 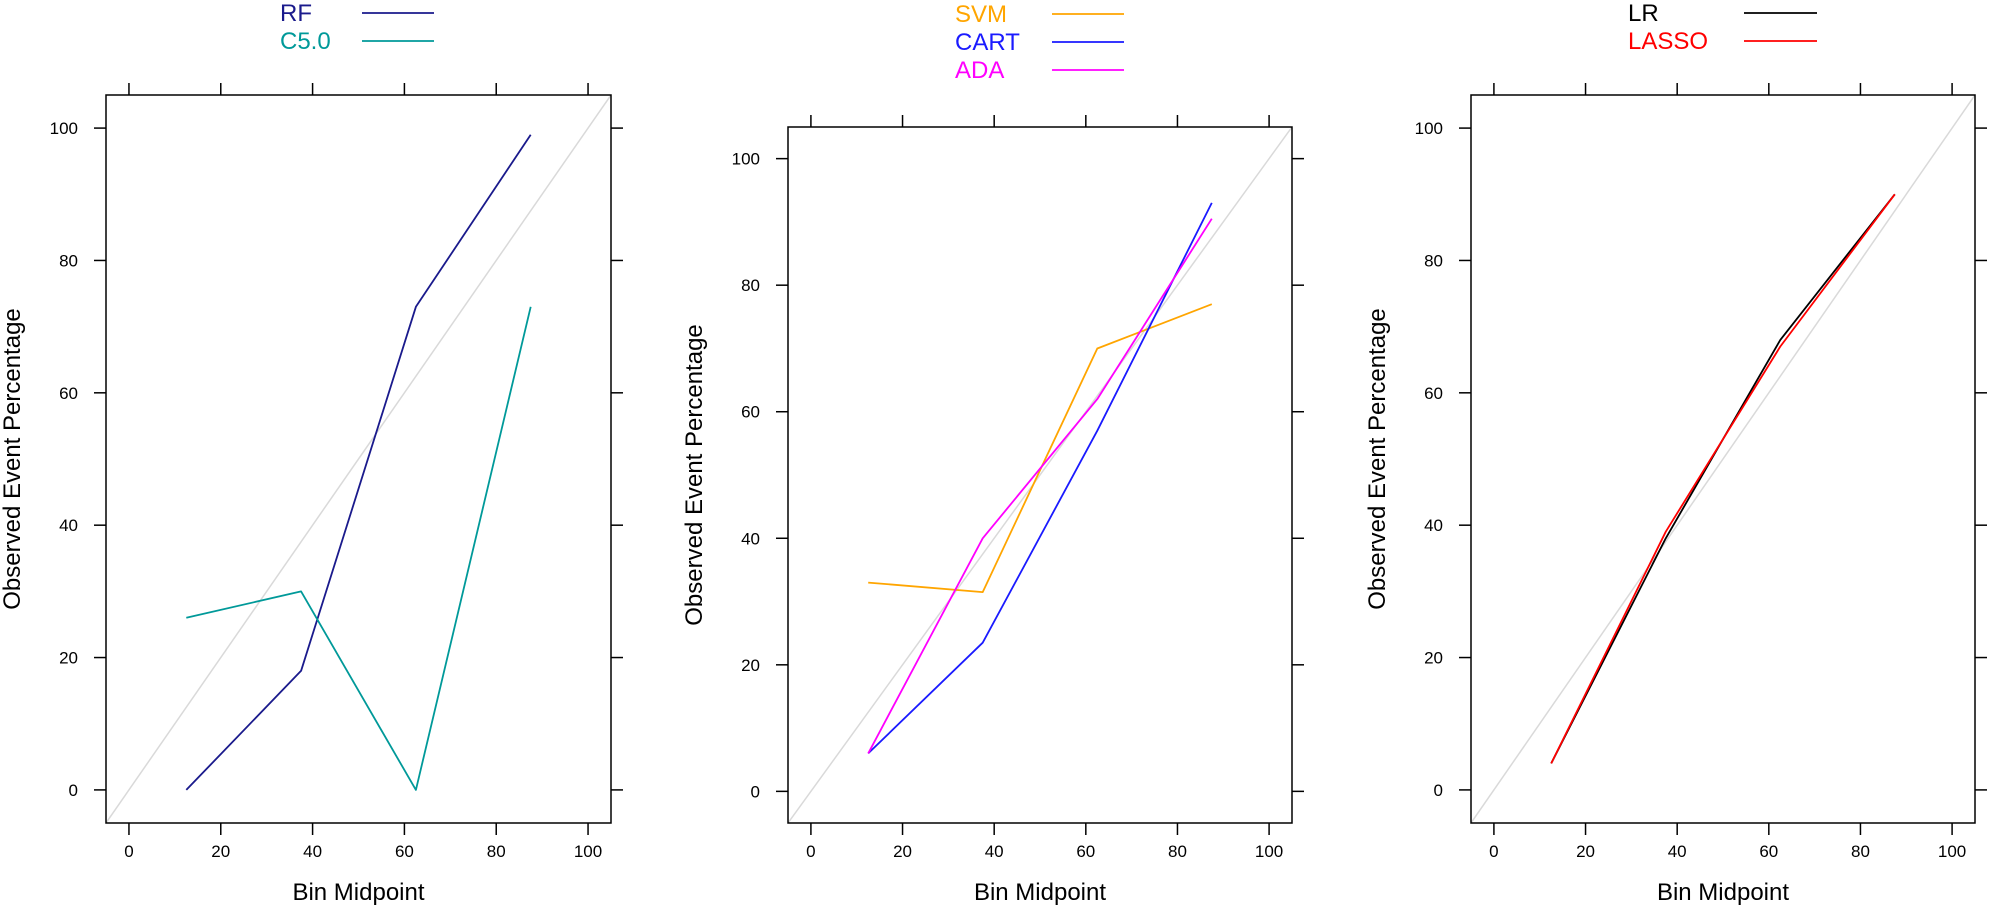 I want to click on legend-label-svm: SVM, so click(x=981, y=14).